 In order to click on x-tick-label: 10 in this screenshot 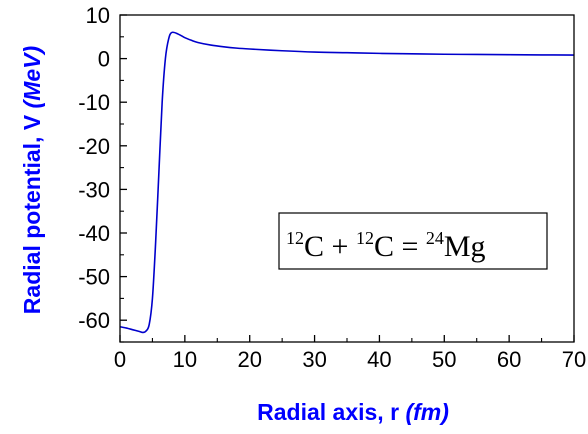, I will do `click(185, 359)`.